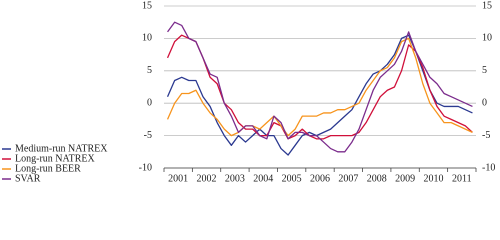 This screenshot has width=500, height=240. What do you see at coordinates (488, 167) in the screenshot?
I see `y2-tick-label: -10` at bounding box center [488, 167].